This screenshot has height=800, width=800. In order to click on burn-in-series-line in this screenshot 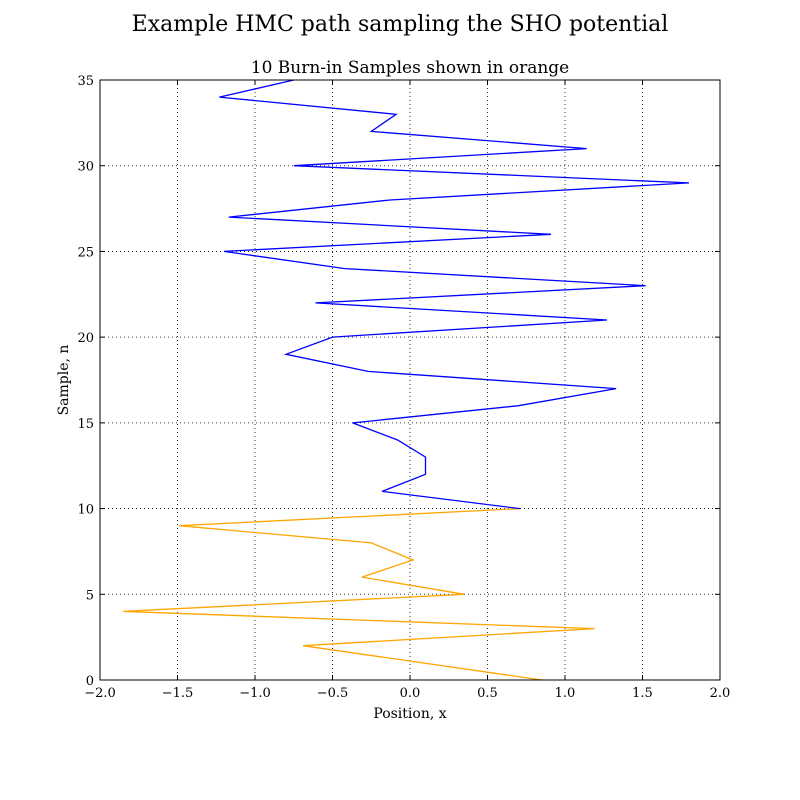, I will do `click(359, 593)`.